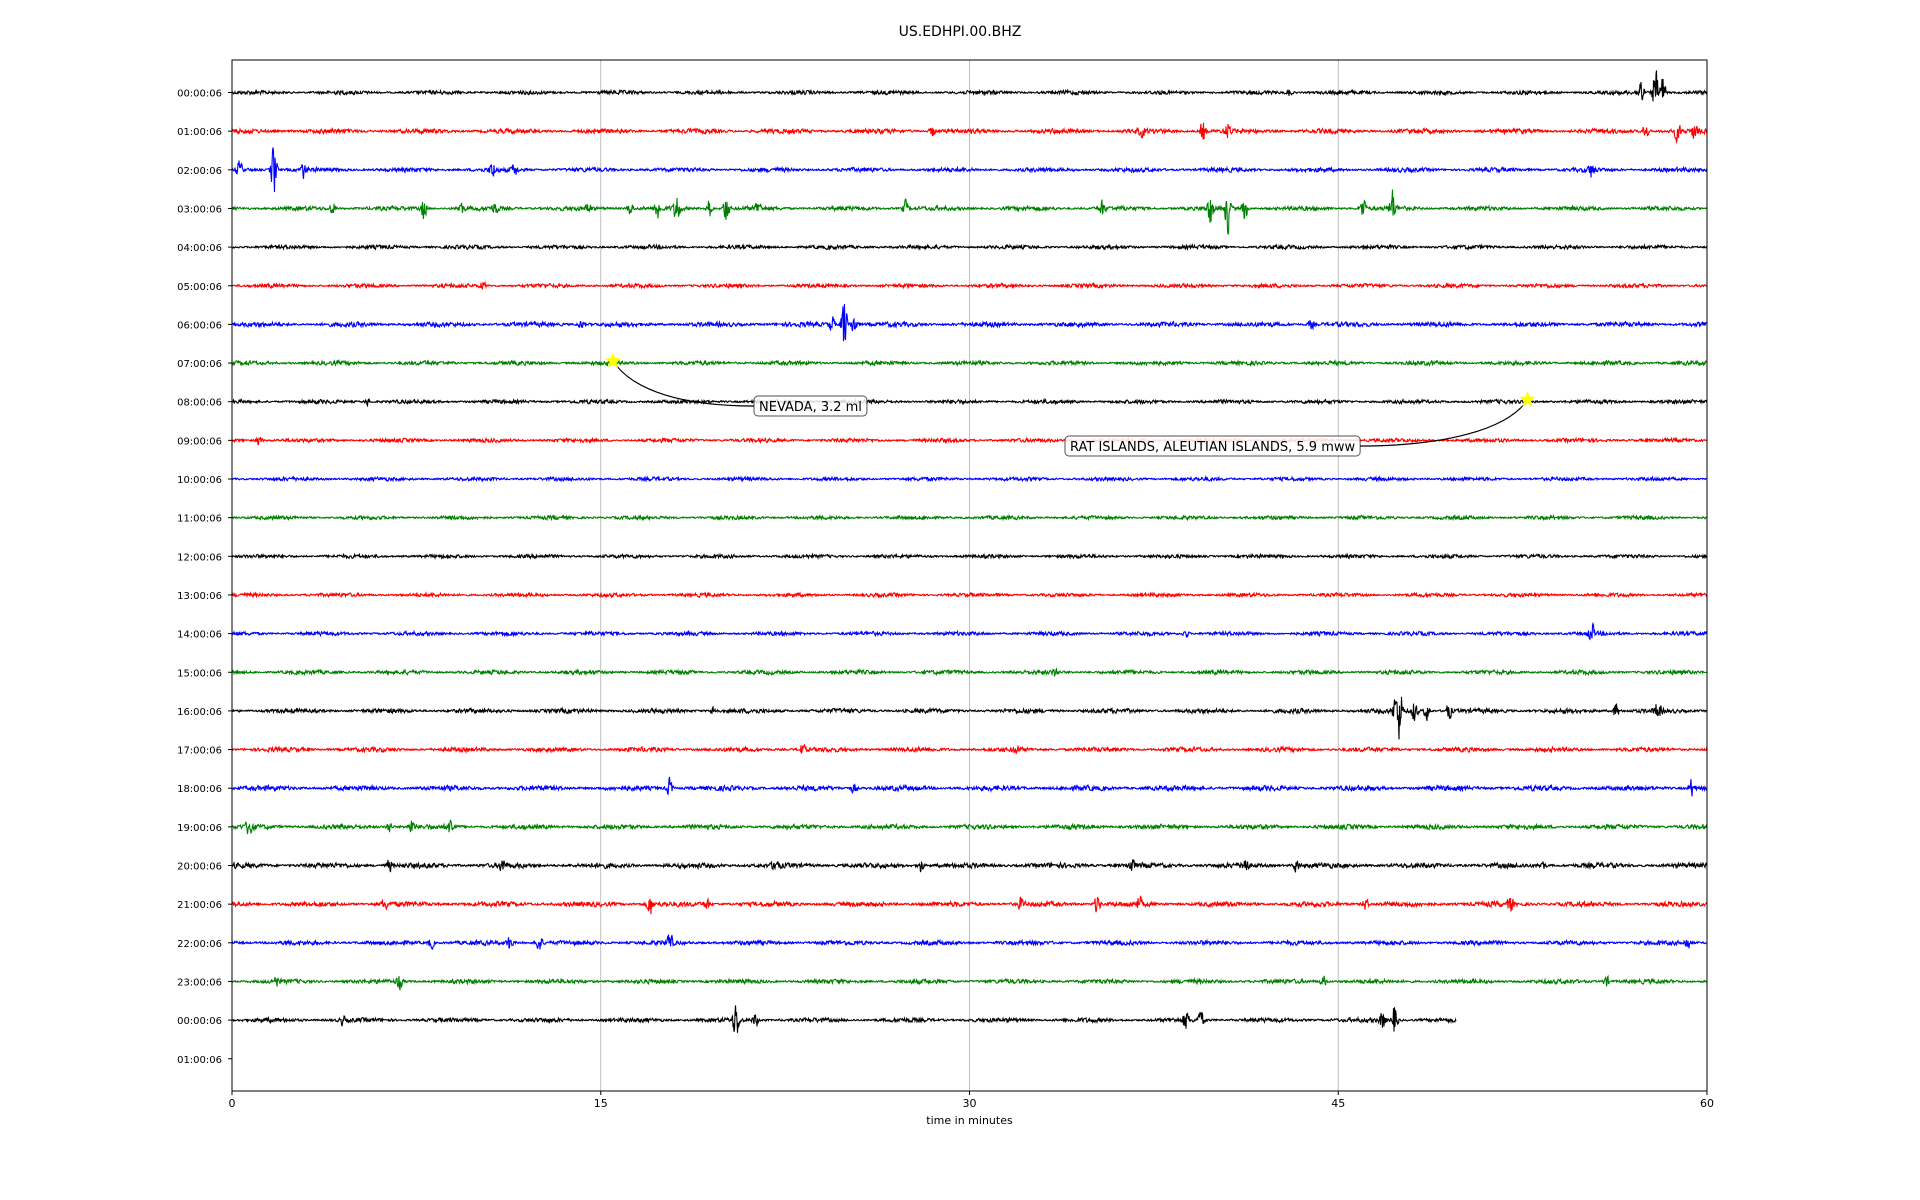 This screenshot has height=1200, width=1920. Describe the element at coordinates (199, 441) in the screenshot. I see `y-tick-label: 09:00:06` at that location.